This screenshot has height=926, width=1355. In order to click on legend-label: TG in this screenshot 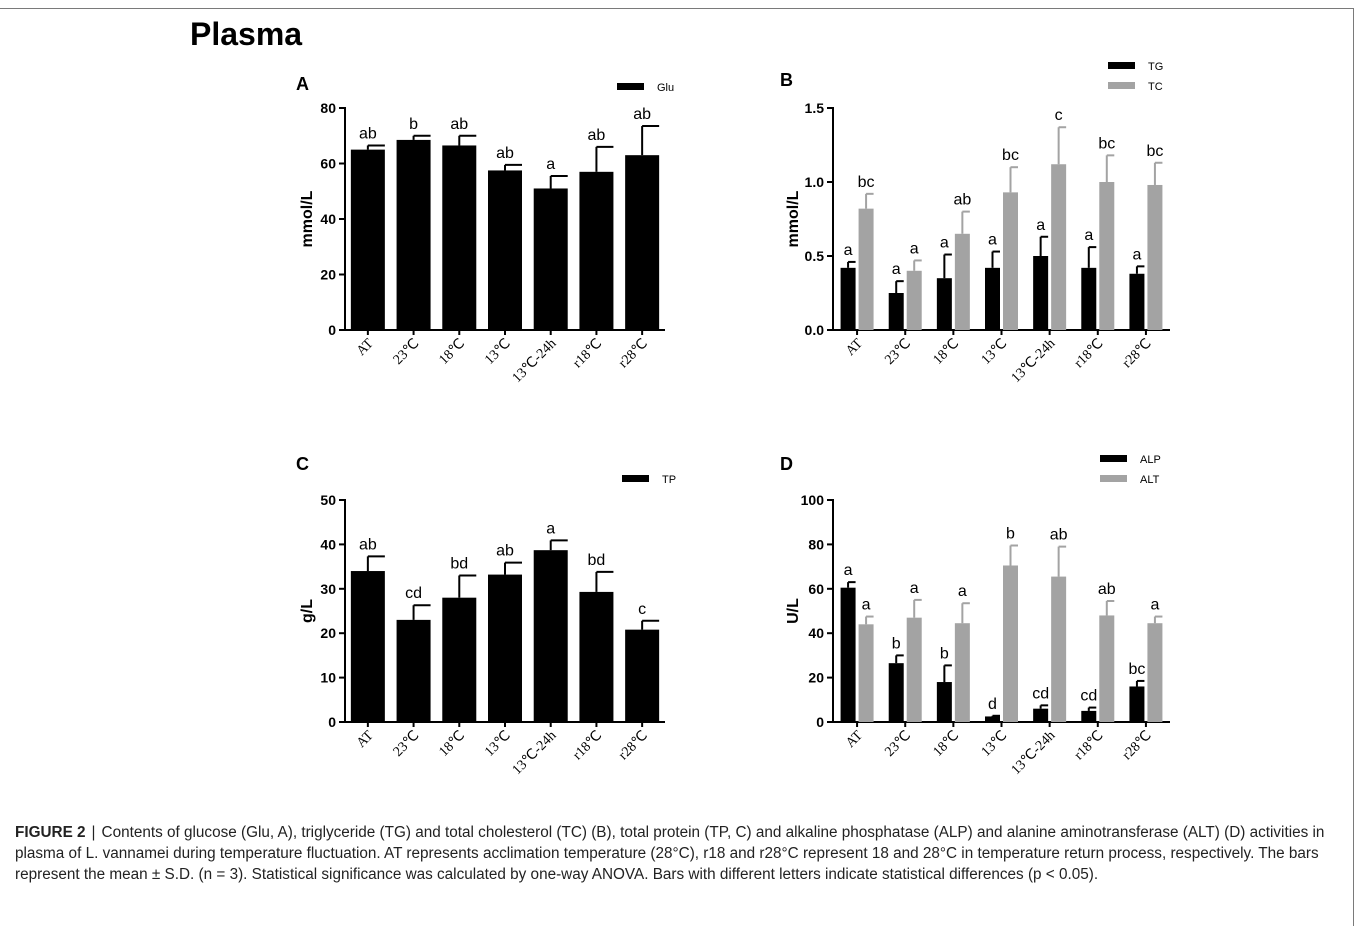, I will do `click(1155, 67)`.